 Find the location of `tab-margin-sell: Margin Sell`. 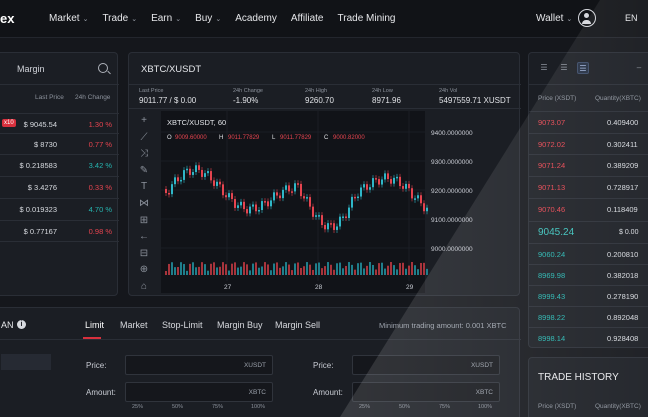

tab-margin-sell: Margin Sell is located at coordinates (298, 325).